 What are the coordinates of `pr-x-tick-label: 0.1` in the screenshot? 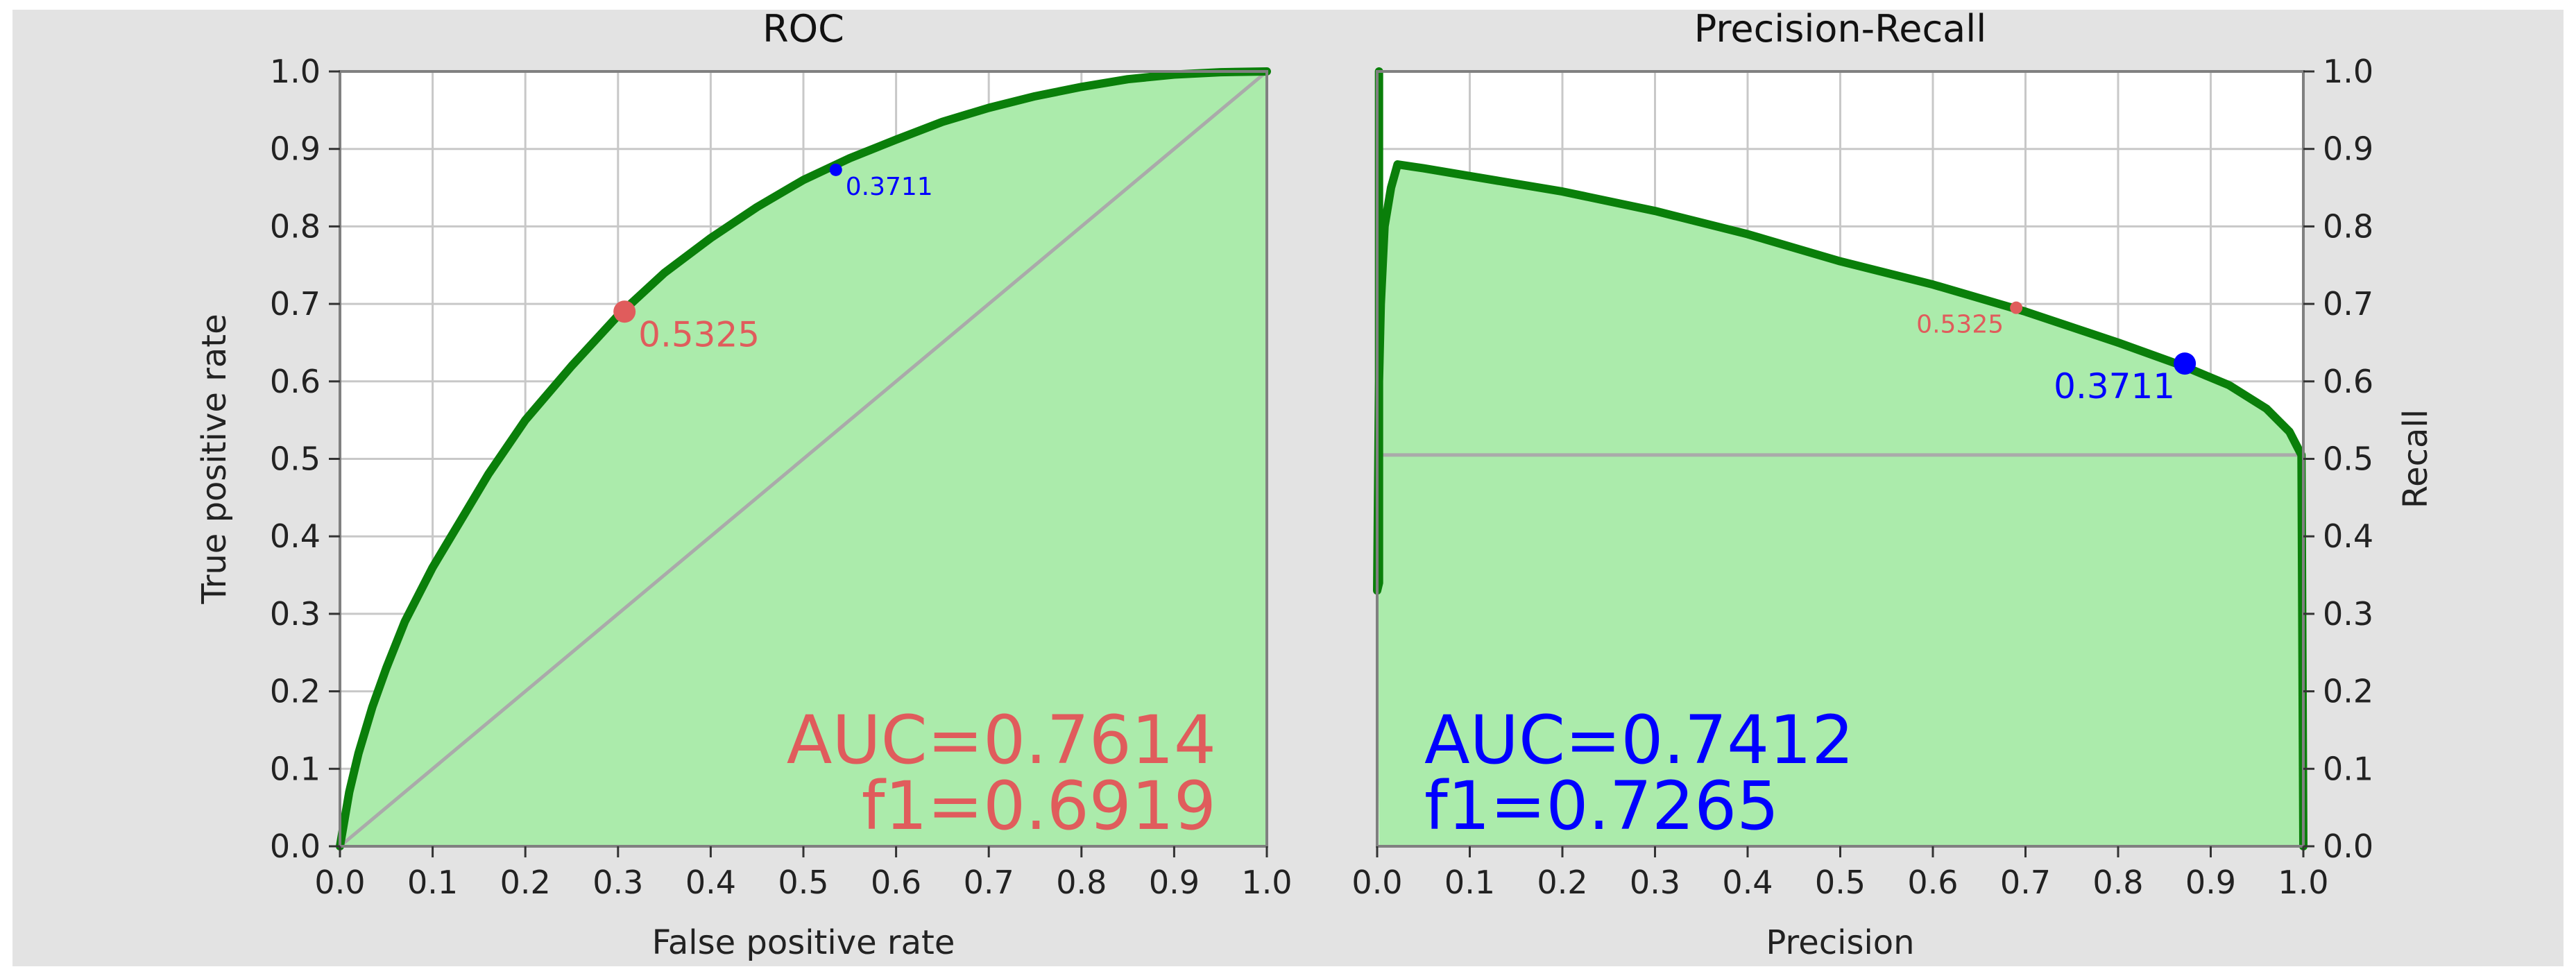 It's located at (1469, 882).